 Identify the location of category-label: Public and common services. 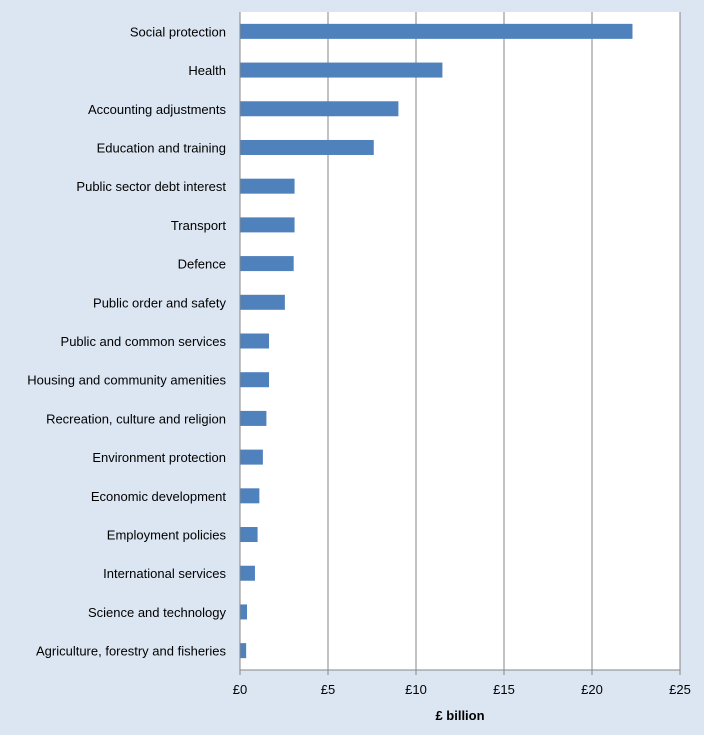
(144, 341).